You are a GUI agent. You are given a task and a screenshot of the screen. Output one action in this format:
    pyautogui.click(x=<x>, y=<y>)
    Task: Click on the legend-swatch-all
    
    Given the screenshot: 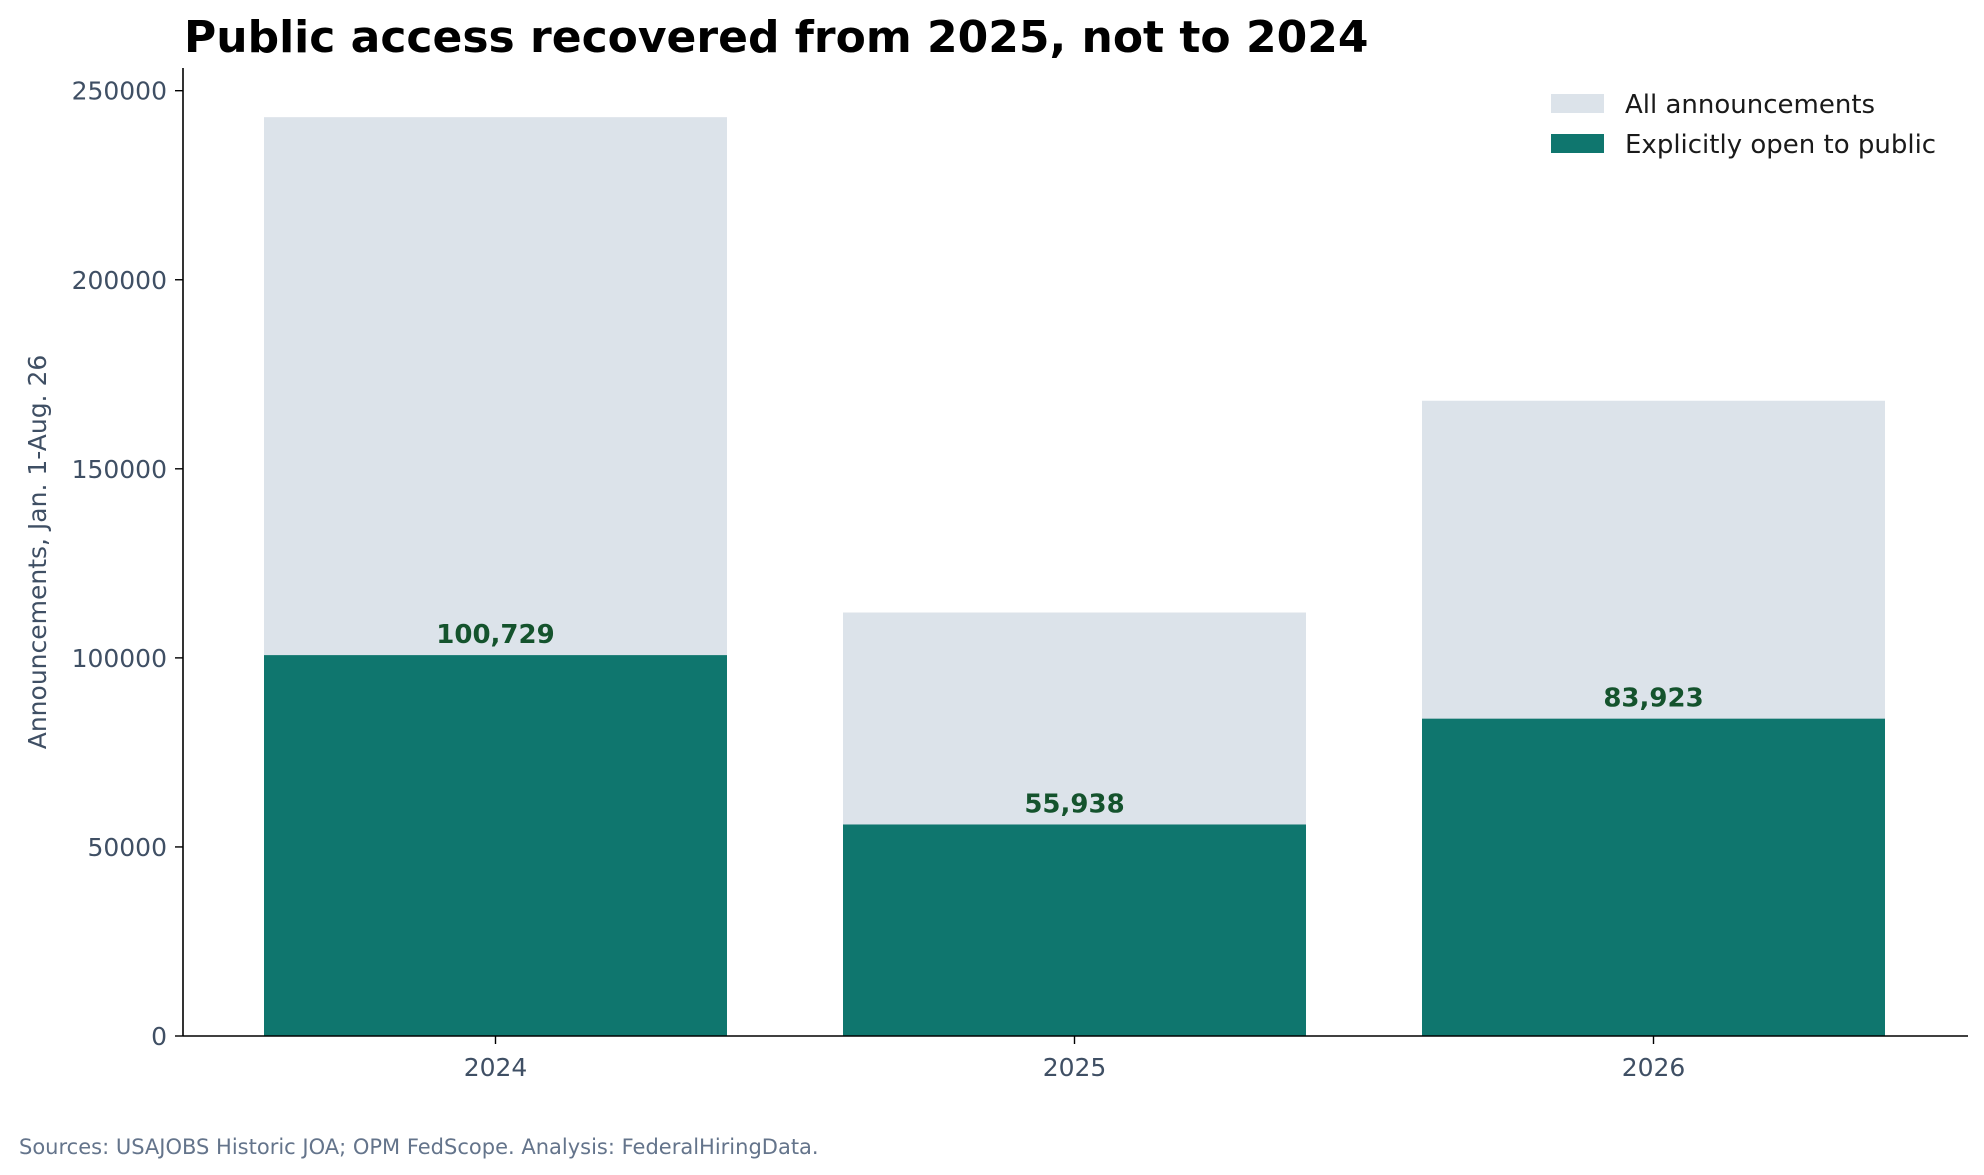 What is the action you would take?
    pyautogui.click(x=1577, y=103)
    